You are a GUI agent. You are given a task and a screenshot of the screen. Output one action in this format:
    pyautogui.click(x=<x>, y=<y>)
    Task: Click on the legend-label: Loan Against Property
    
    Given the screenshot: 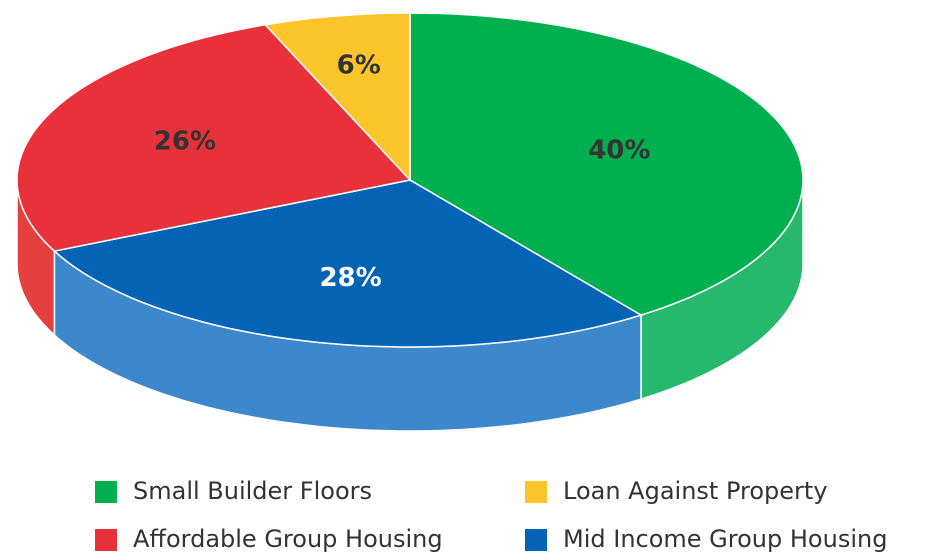 What is the action you would take?
    pyautogui.click(x=695, y=491)
    